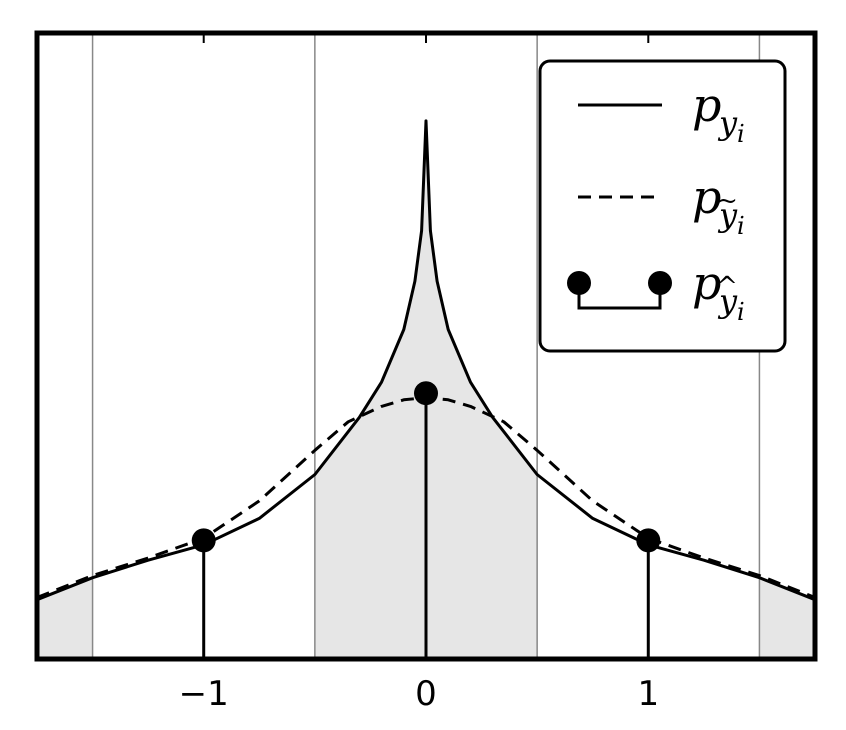 This screenshot has height=730, width=846. I want to click on x-tick-labels: −1 0 1, so click(419, 694).